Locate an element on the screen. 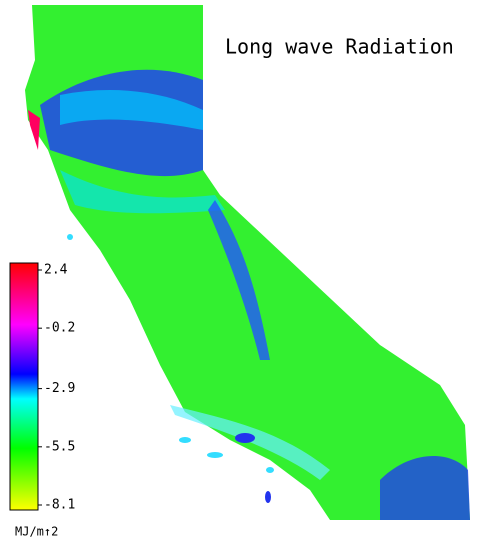 The width and height of the screenshot is (500, 550). colorbar-tick-label: -5.5 is located at coordinates (59, 446).